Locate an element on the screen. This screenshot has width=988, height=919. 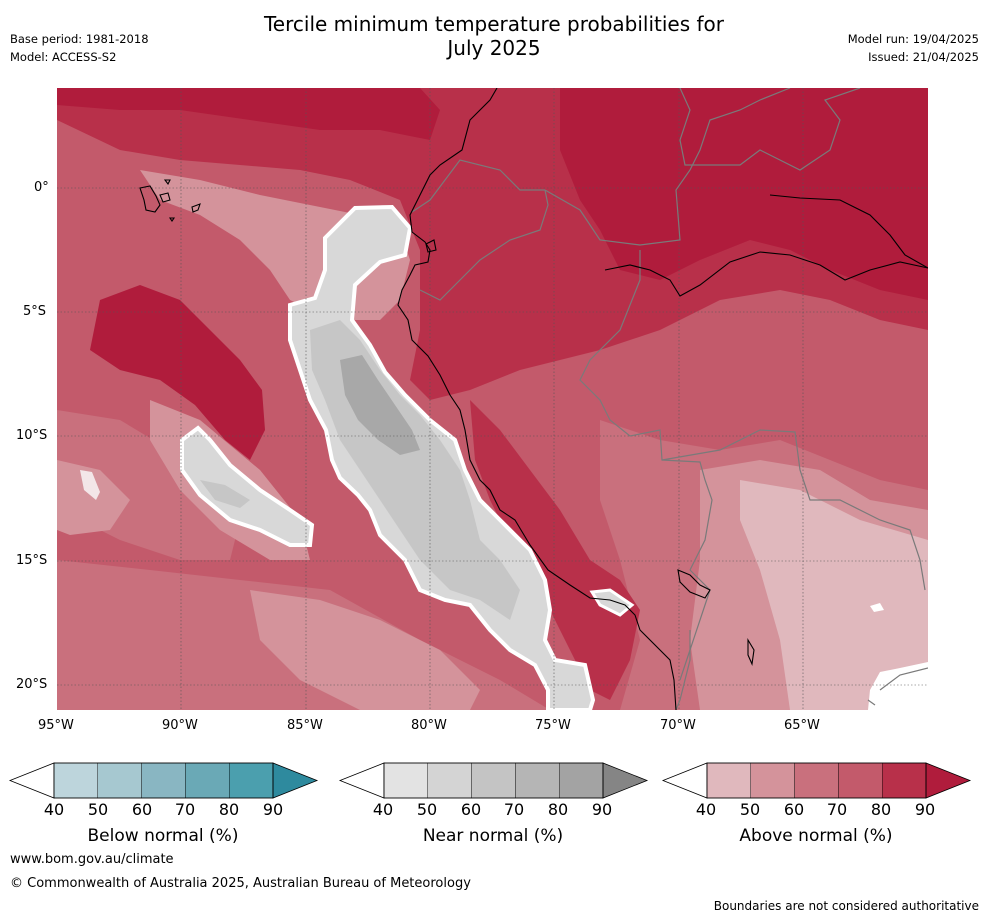
cb3-tick-60: 60 is located at coordinates (794, 809).